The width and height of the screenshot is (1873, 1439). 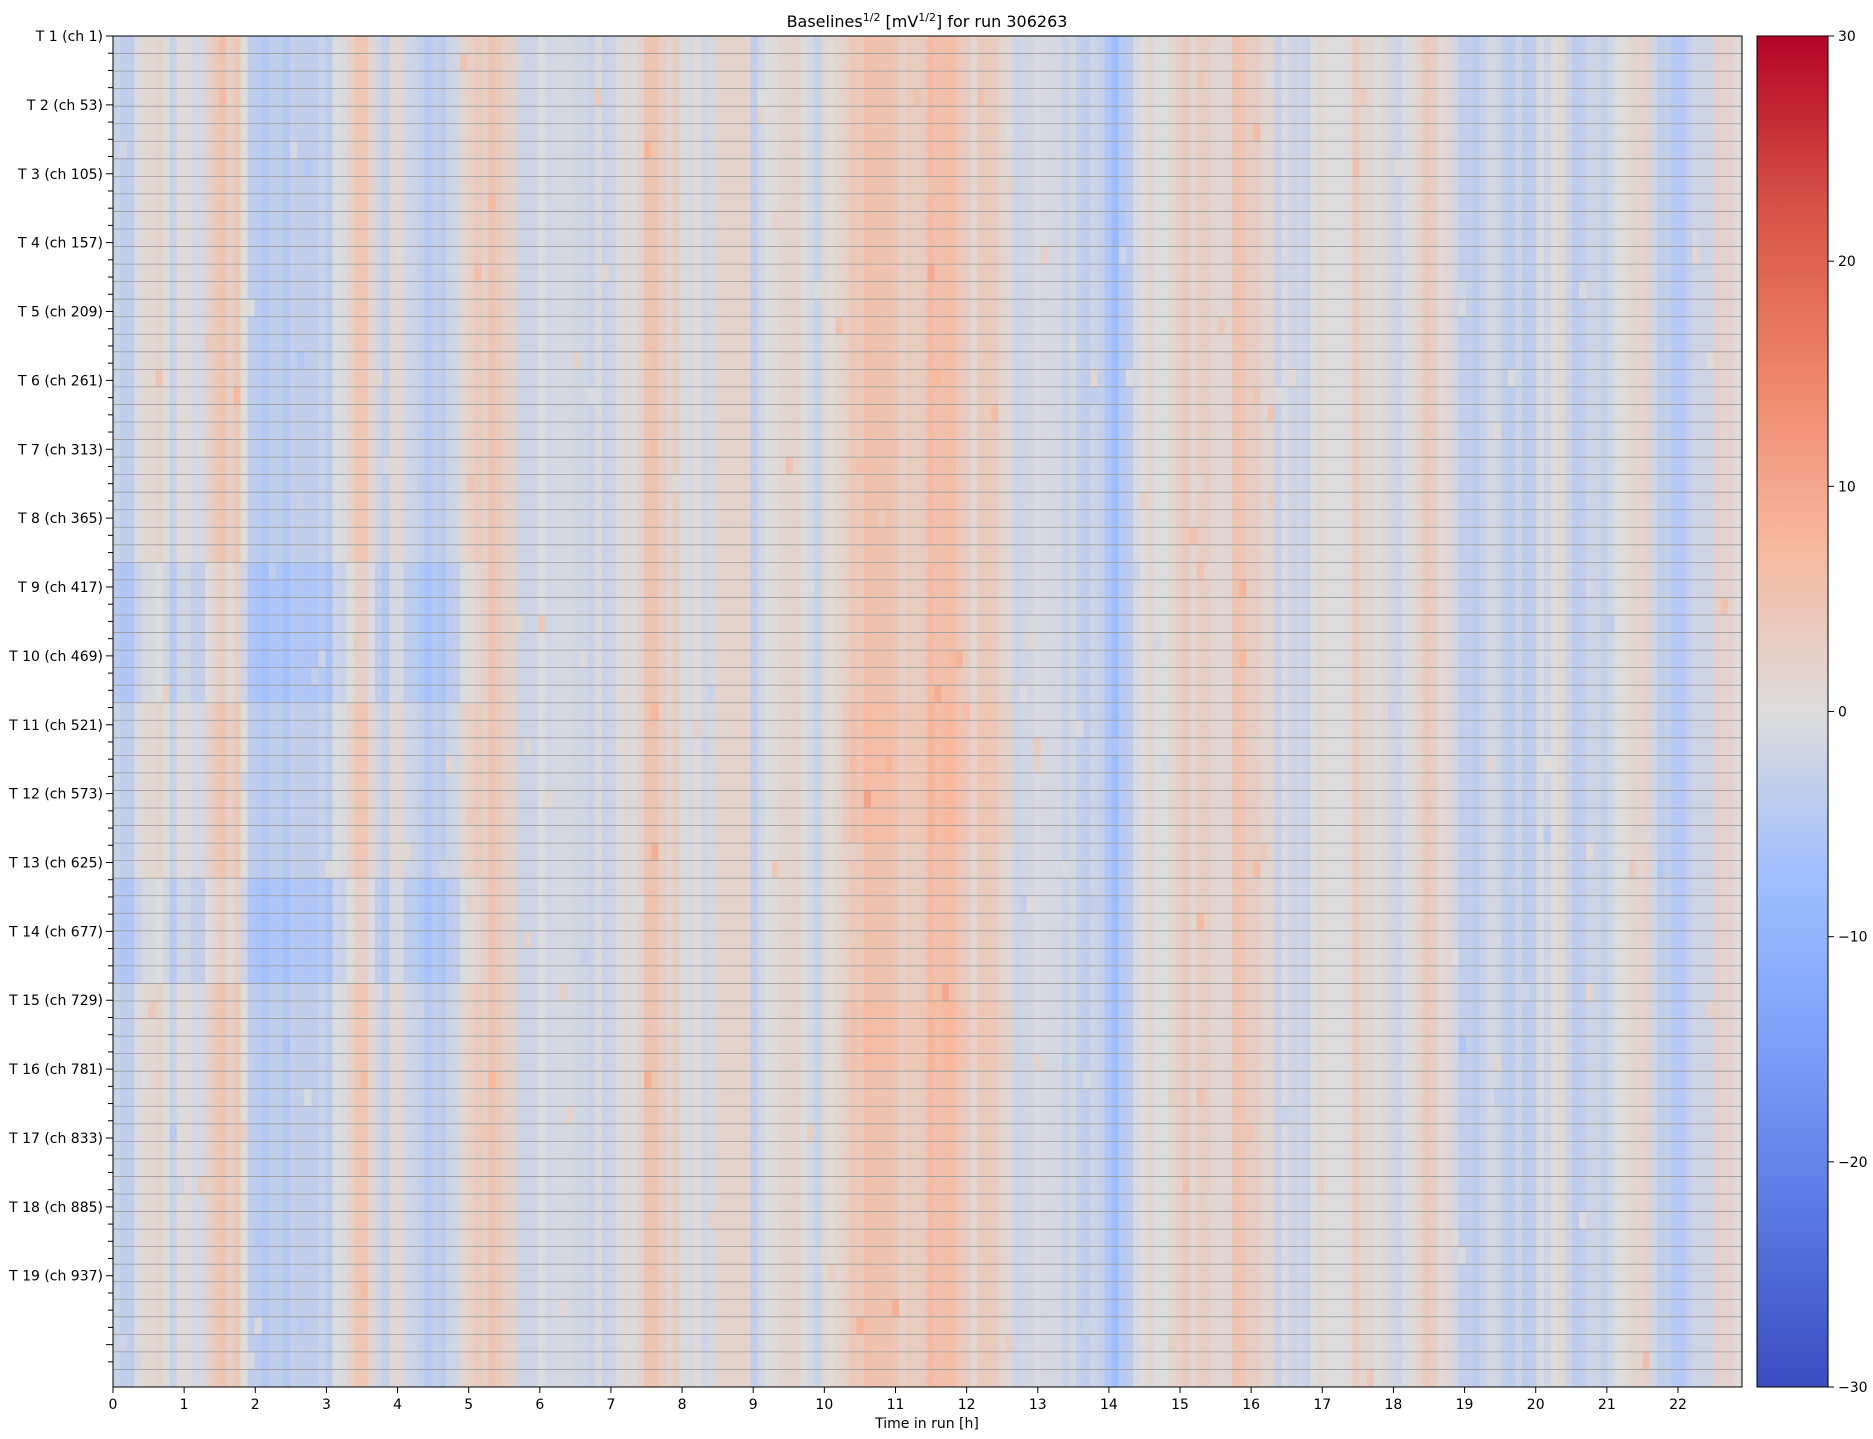 I want to click on colorbar-tick-label: 10, so click(x=1847, y=487).